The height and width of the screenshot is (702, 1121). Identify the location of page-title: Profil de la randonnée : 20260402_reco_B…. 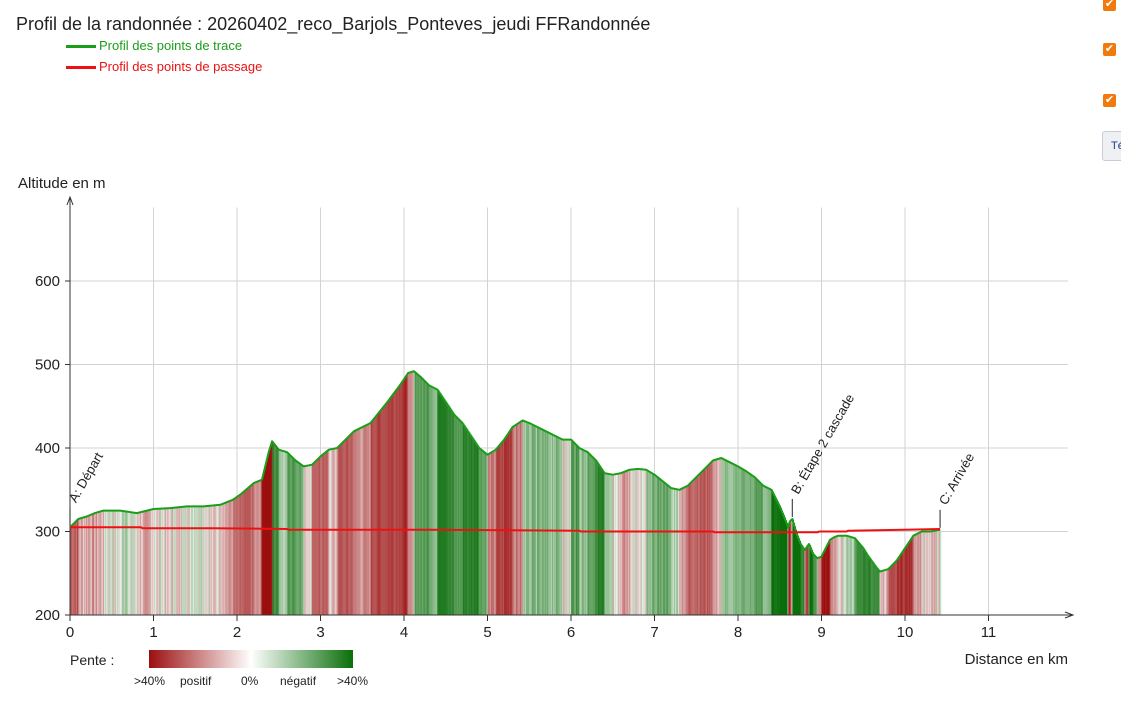
(333, 24).